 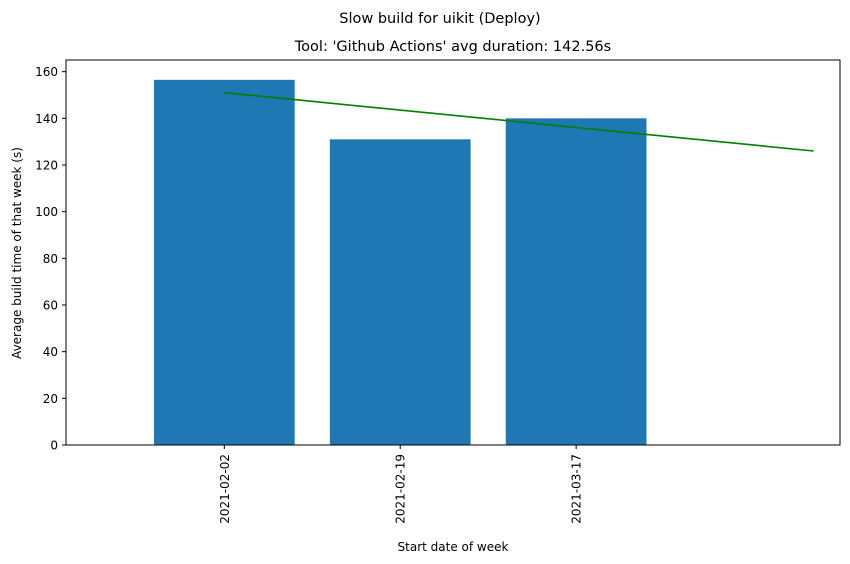 I want to click on y-axis-label: Average build time of that week (s), so click(x=17, y=253).